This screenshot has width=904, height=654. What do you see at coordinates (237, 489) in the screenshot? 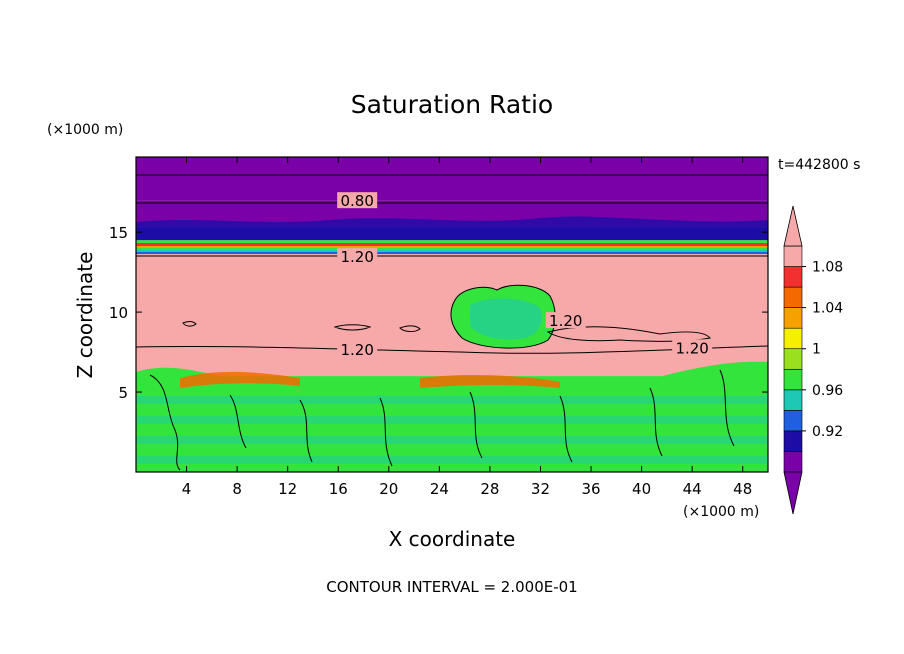
I see `x-tick-label-1: 8` at bounding box center [237, 489].